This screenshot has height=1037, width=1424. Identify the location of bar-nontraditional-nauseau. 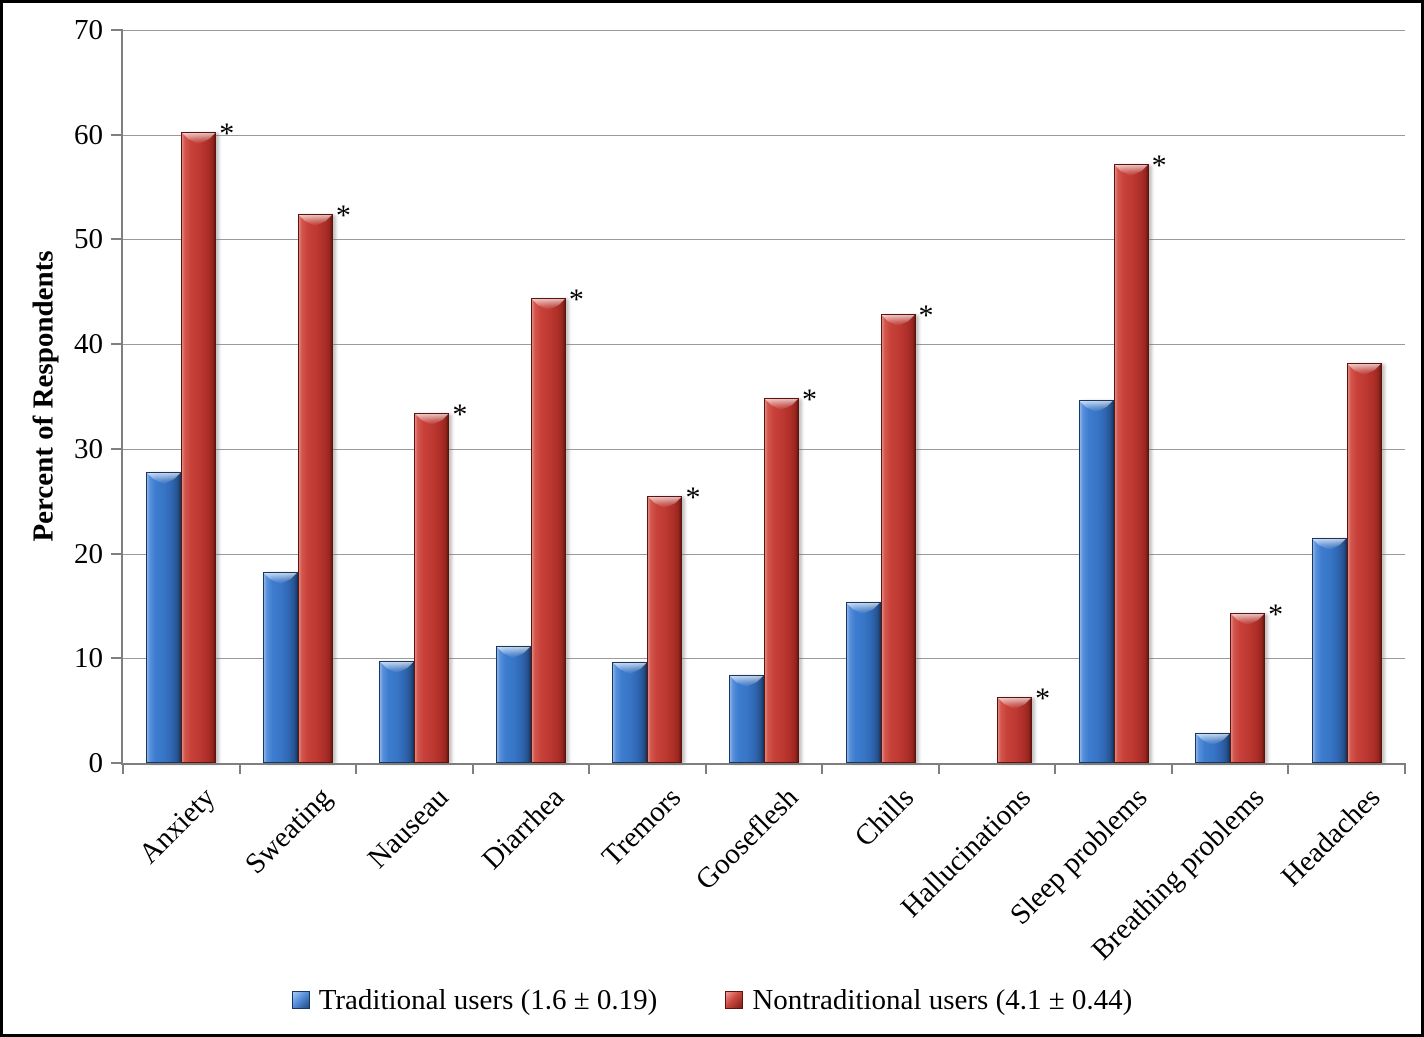
(432, 588).